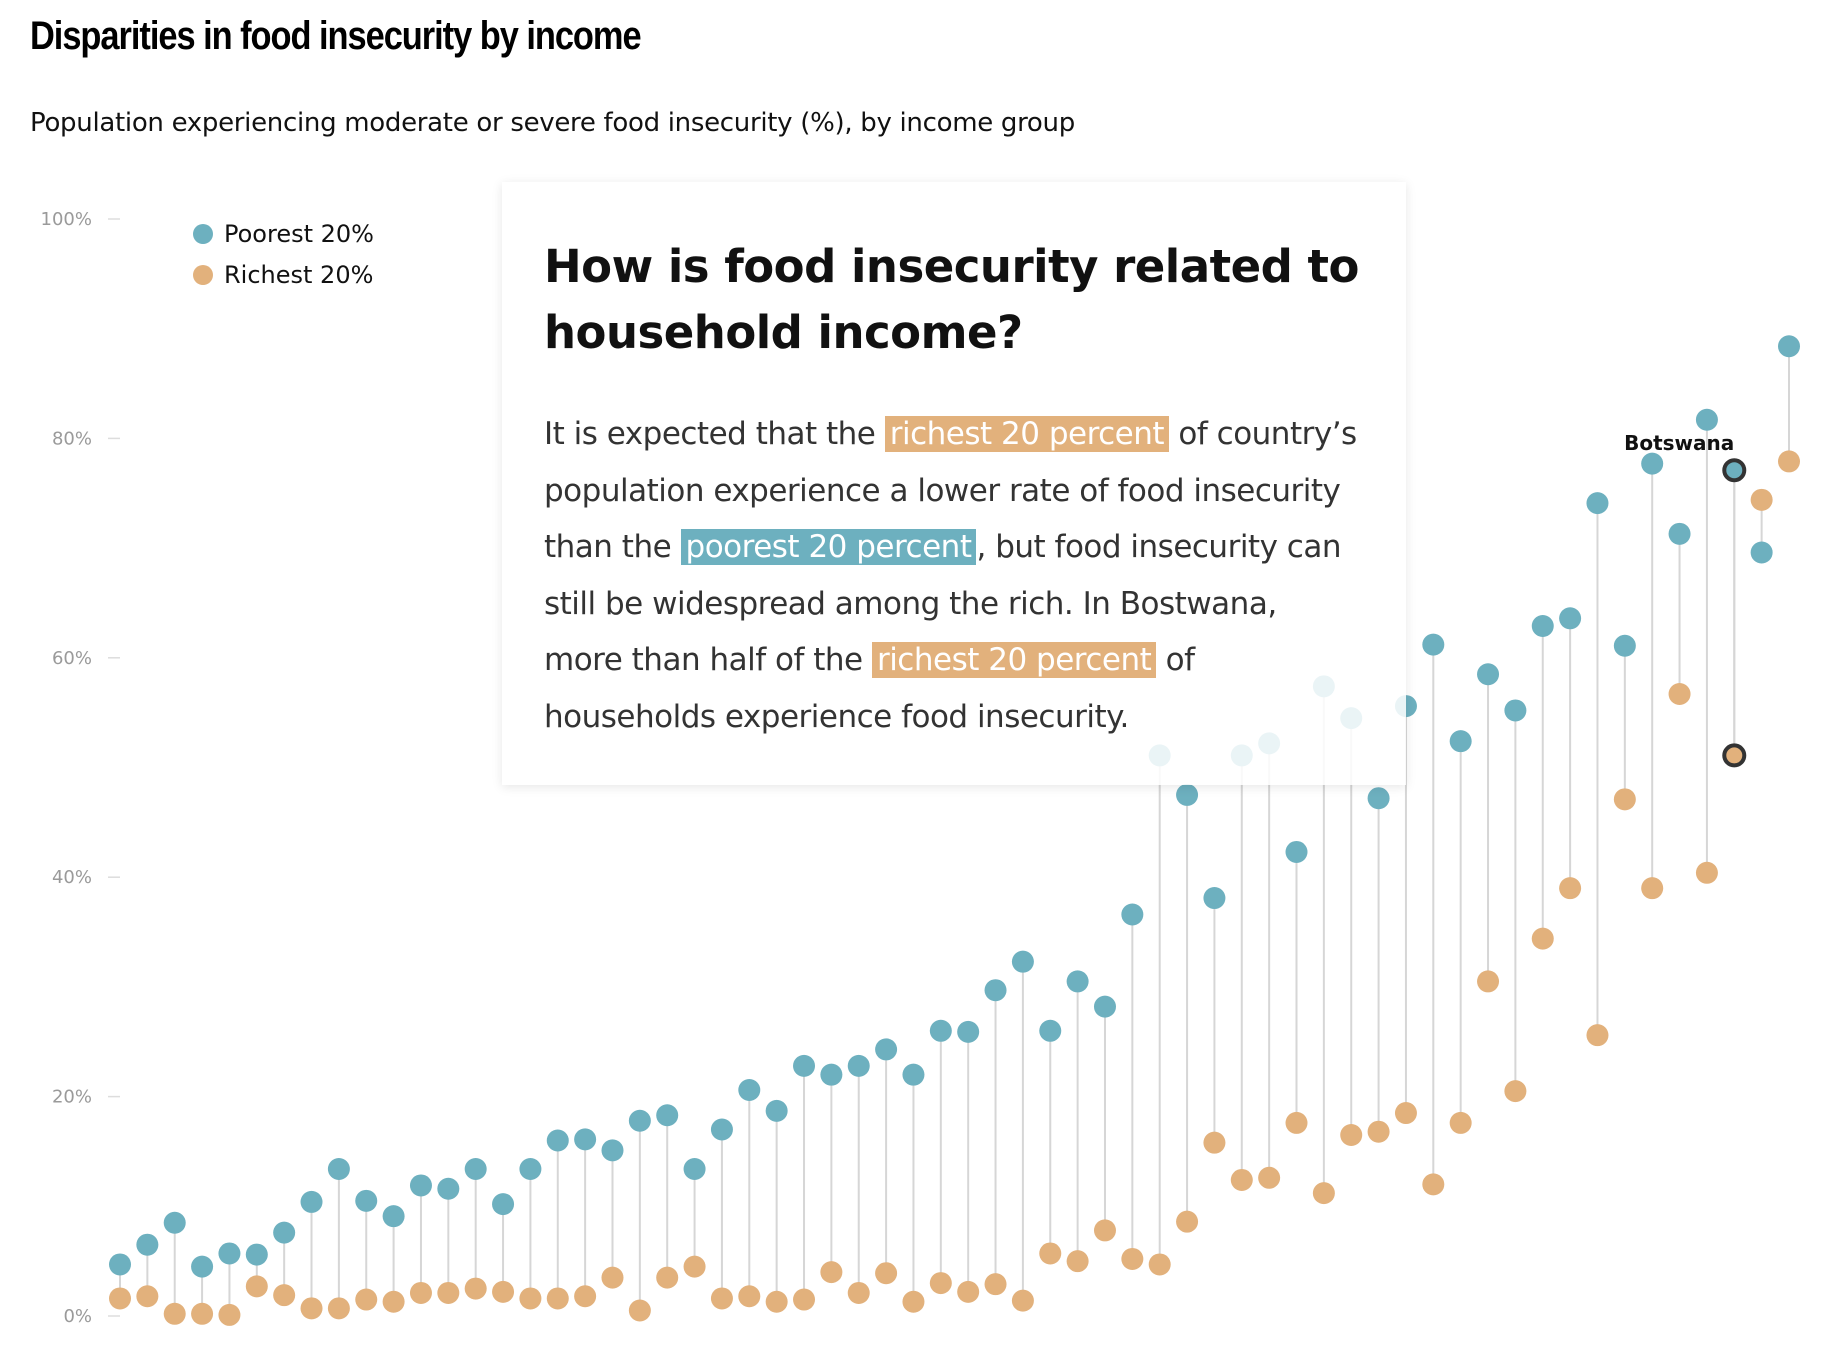 The height and width of the screenshot is (1350, 1824). What do you see at coordinates (828, 547) in the screenshot?
I see `highlight-poorest: poorest 20 percent` at bounding box center [828, 547].